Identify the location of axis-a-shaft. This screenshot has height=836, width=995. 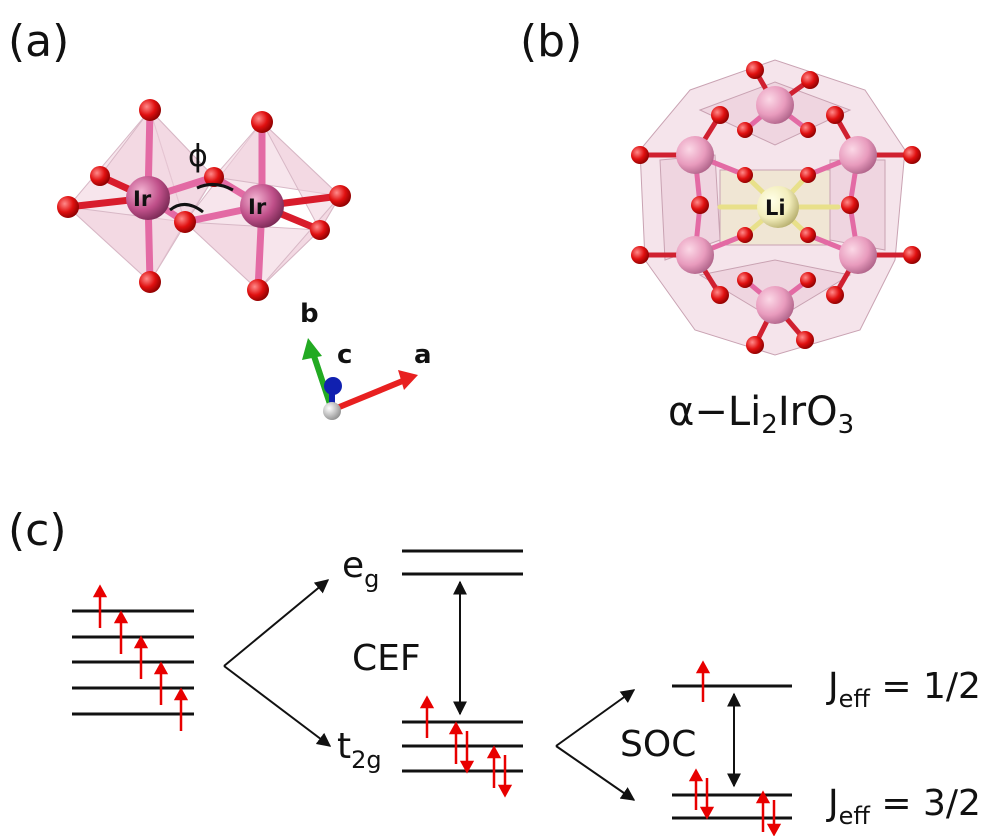
(368, 395).